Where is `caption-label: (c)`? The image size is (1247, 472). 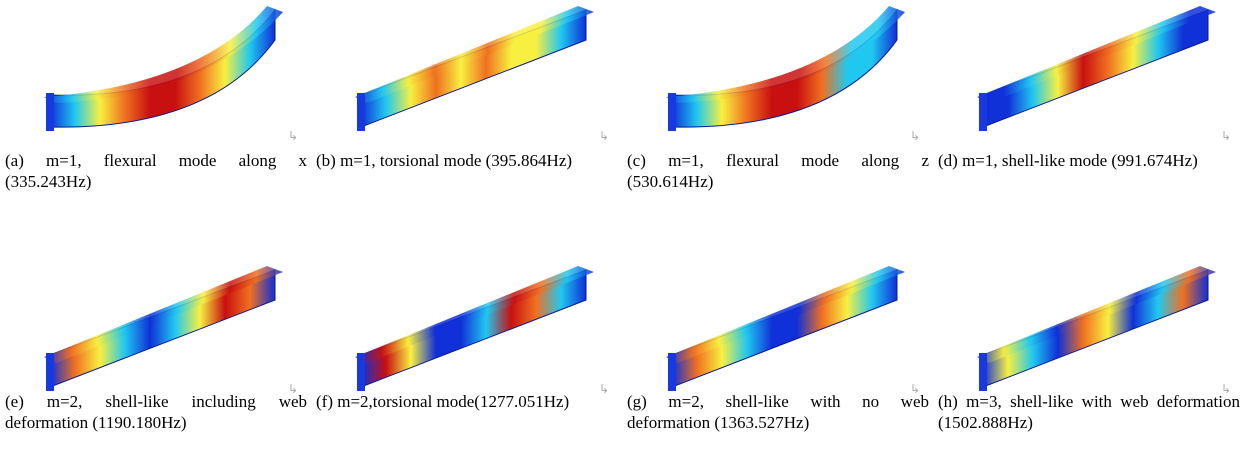
caption-label: (c) is located at coordinates (636, 160).